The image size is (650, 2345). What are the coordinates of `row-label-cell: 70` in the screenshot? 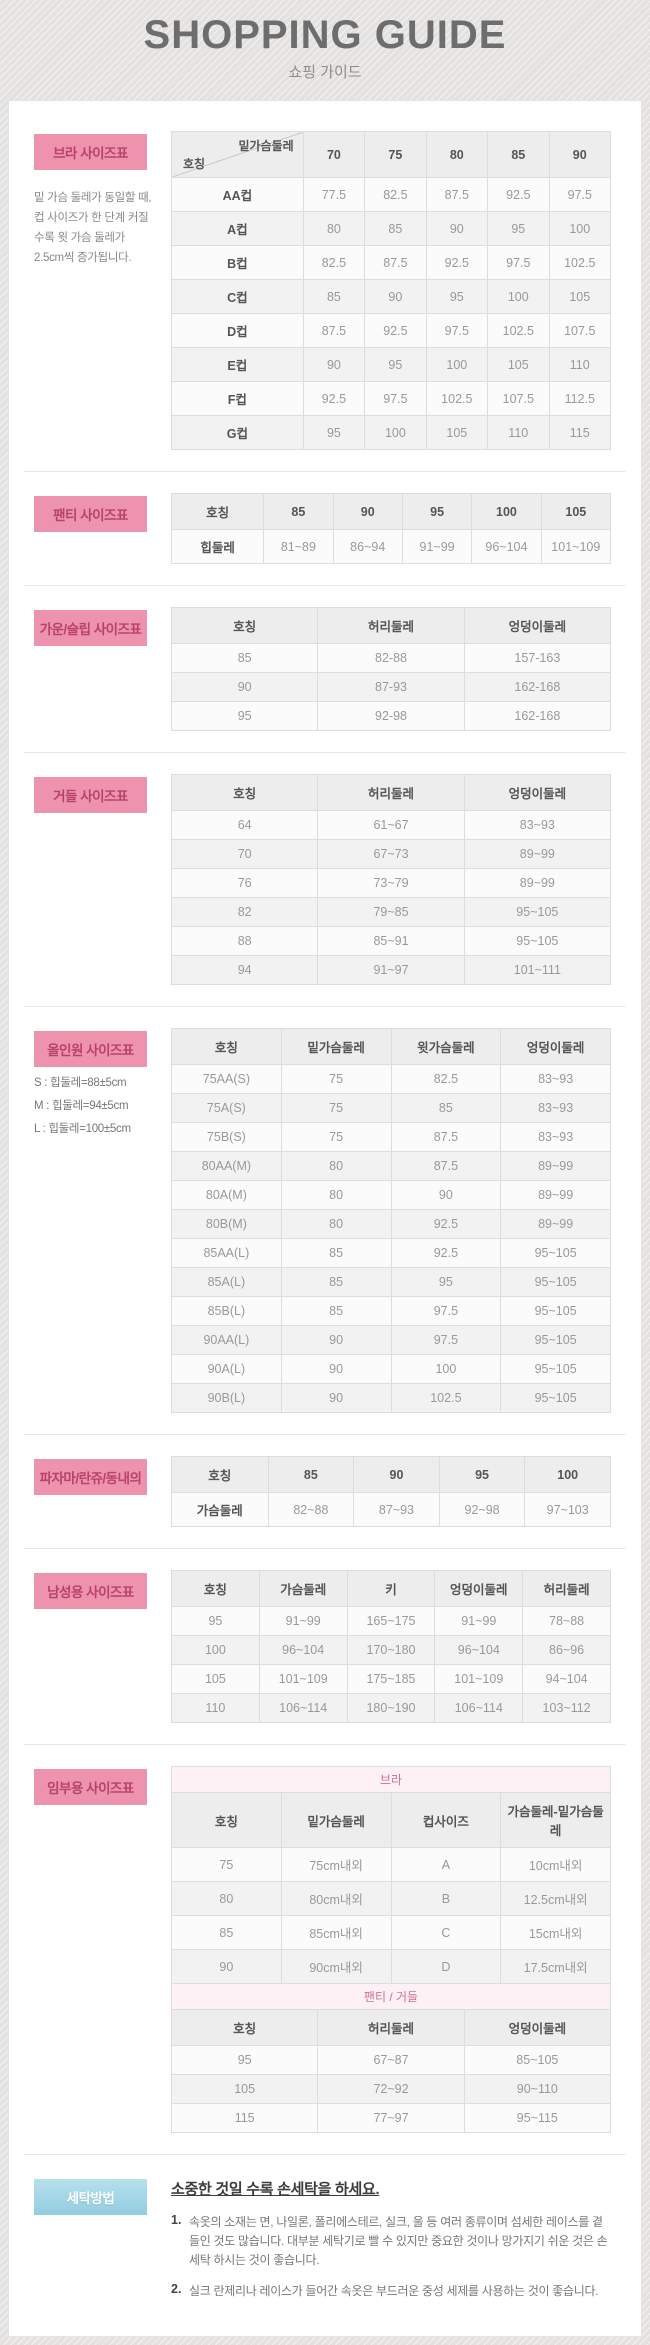 It's located at (244, 854).